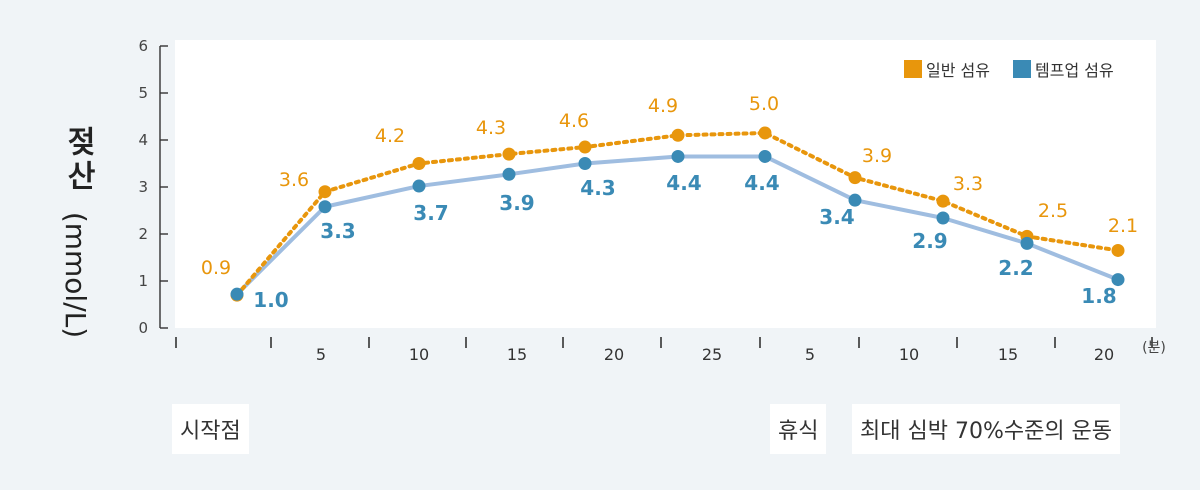  What do you see at coordinates (491, 128) in the screenshot?
I see `data-label-regular: 4.3` at bounding box center [491, 128].